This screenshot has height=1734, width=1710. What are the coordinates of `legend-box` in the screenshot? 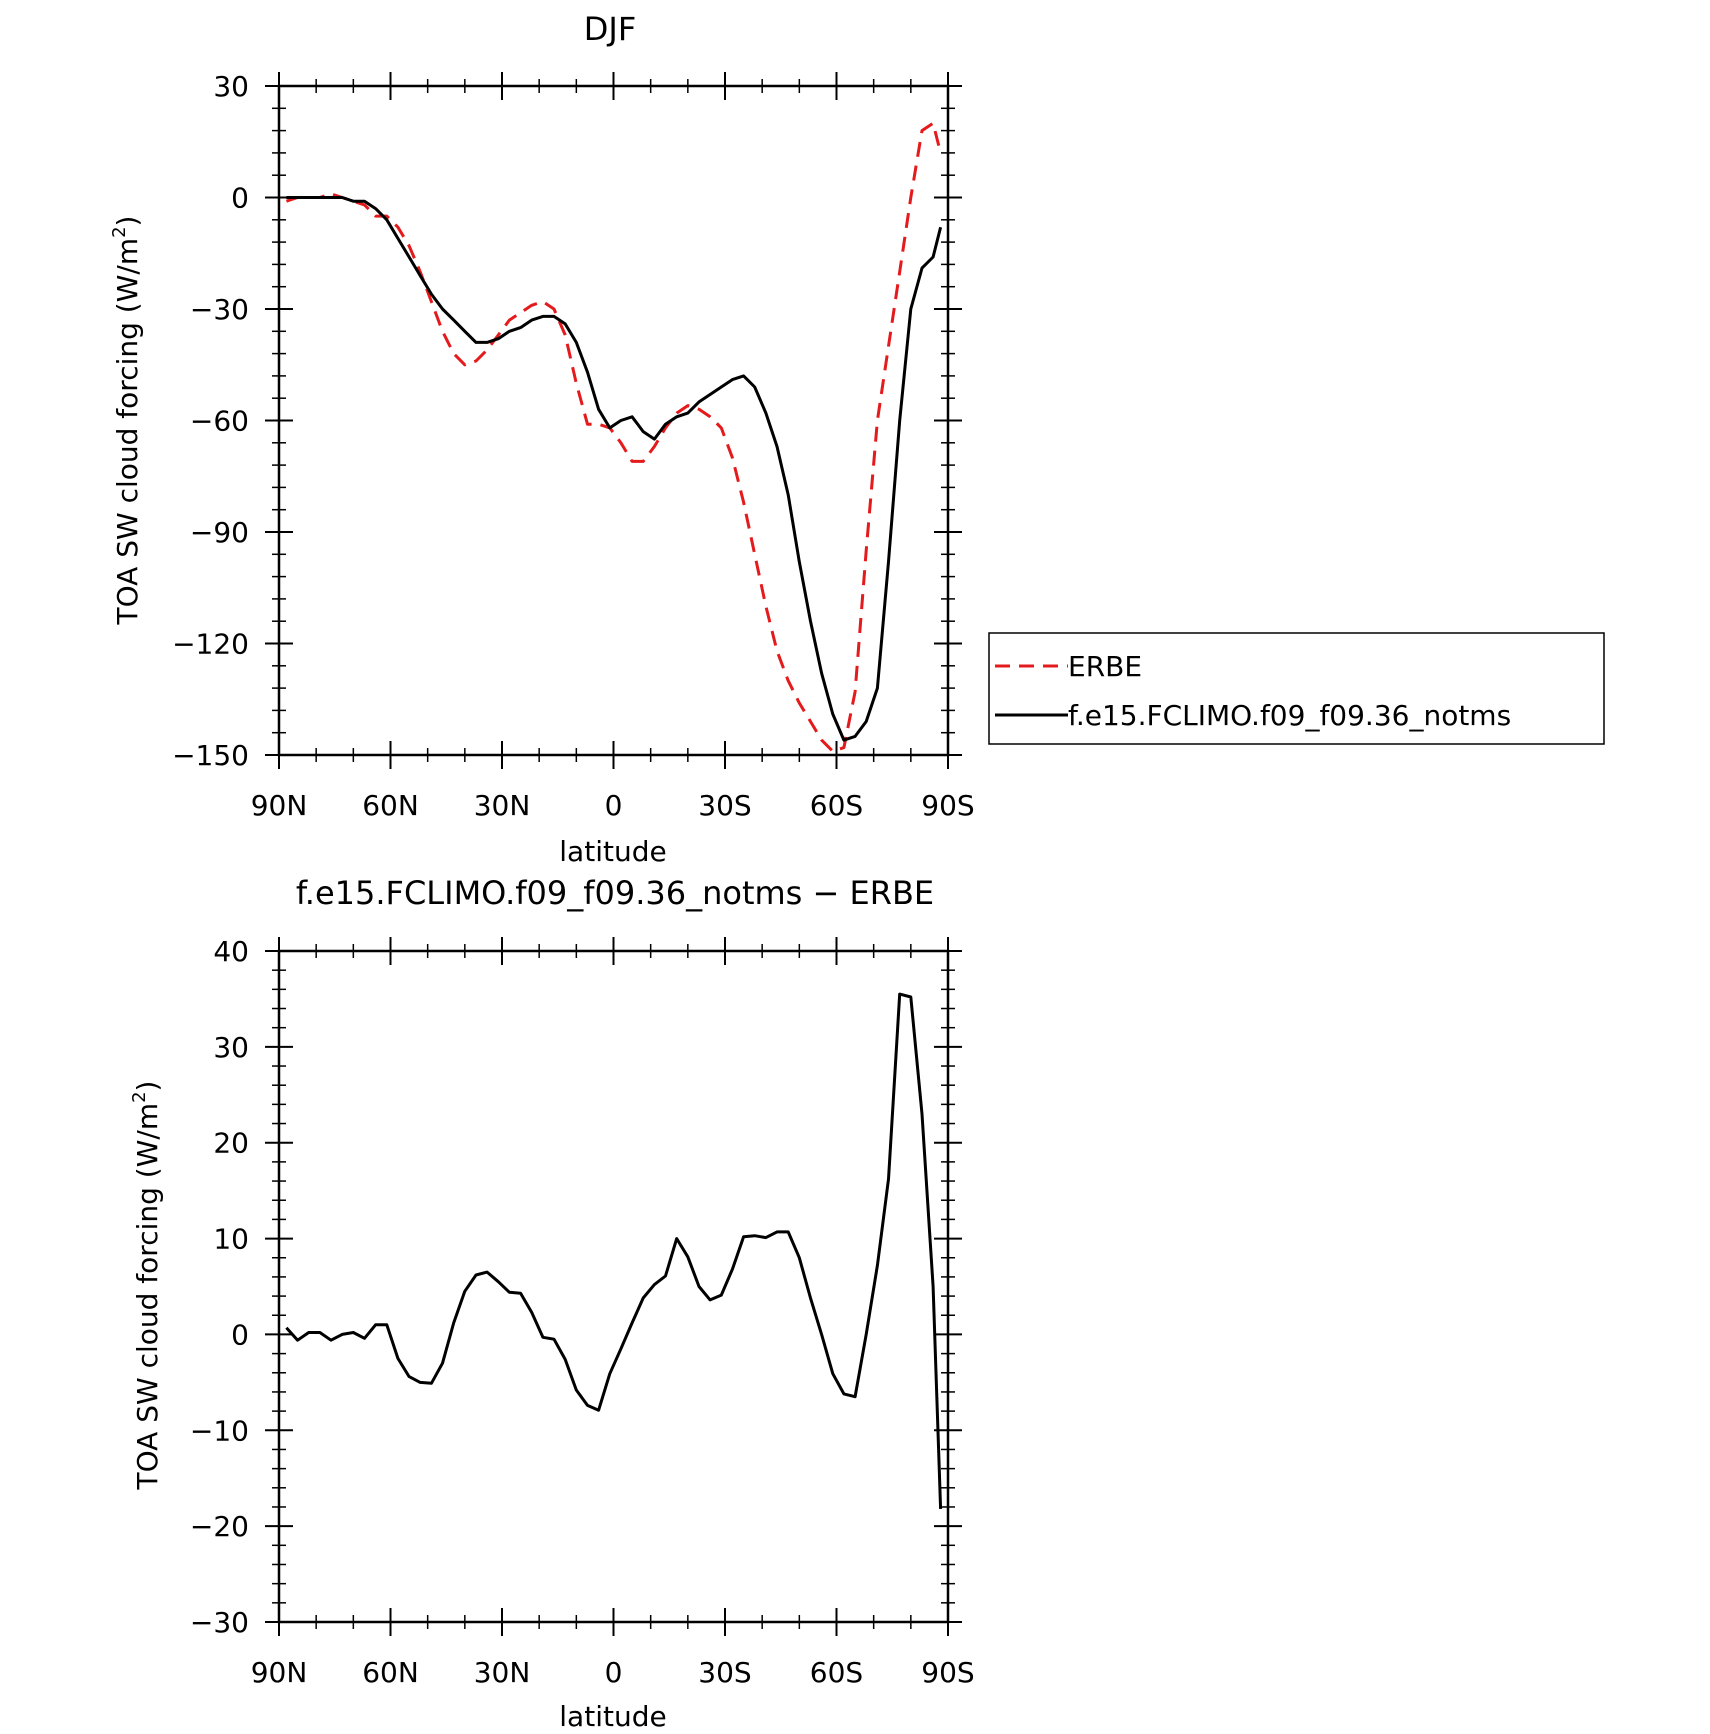 It's located at (1296, 688).